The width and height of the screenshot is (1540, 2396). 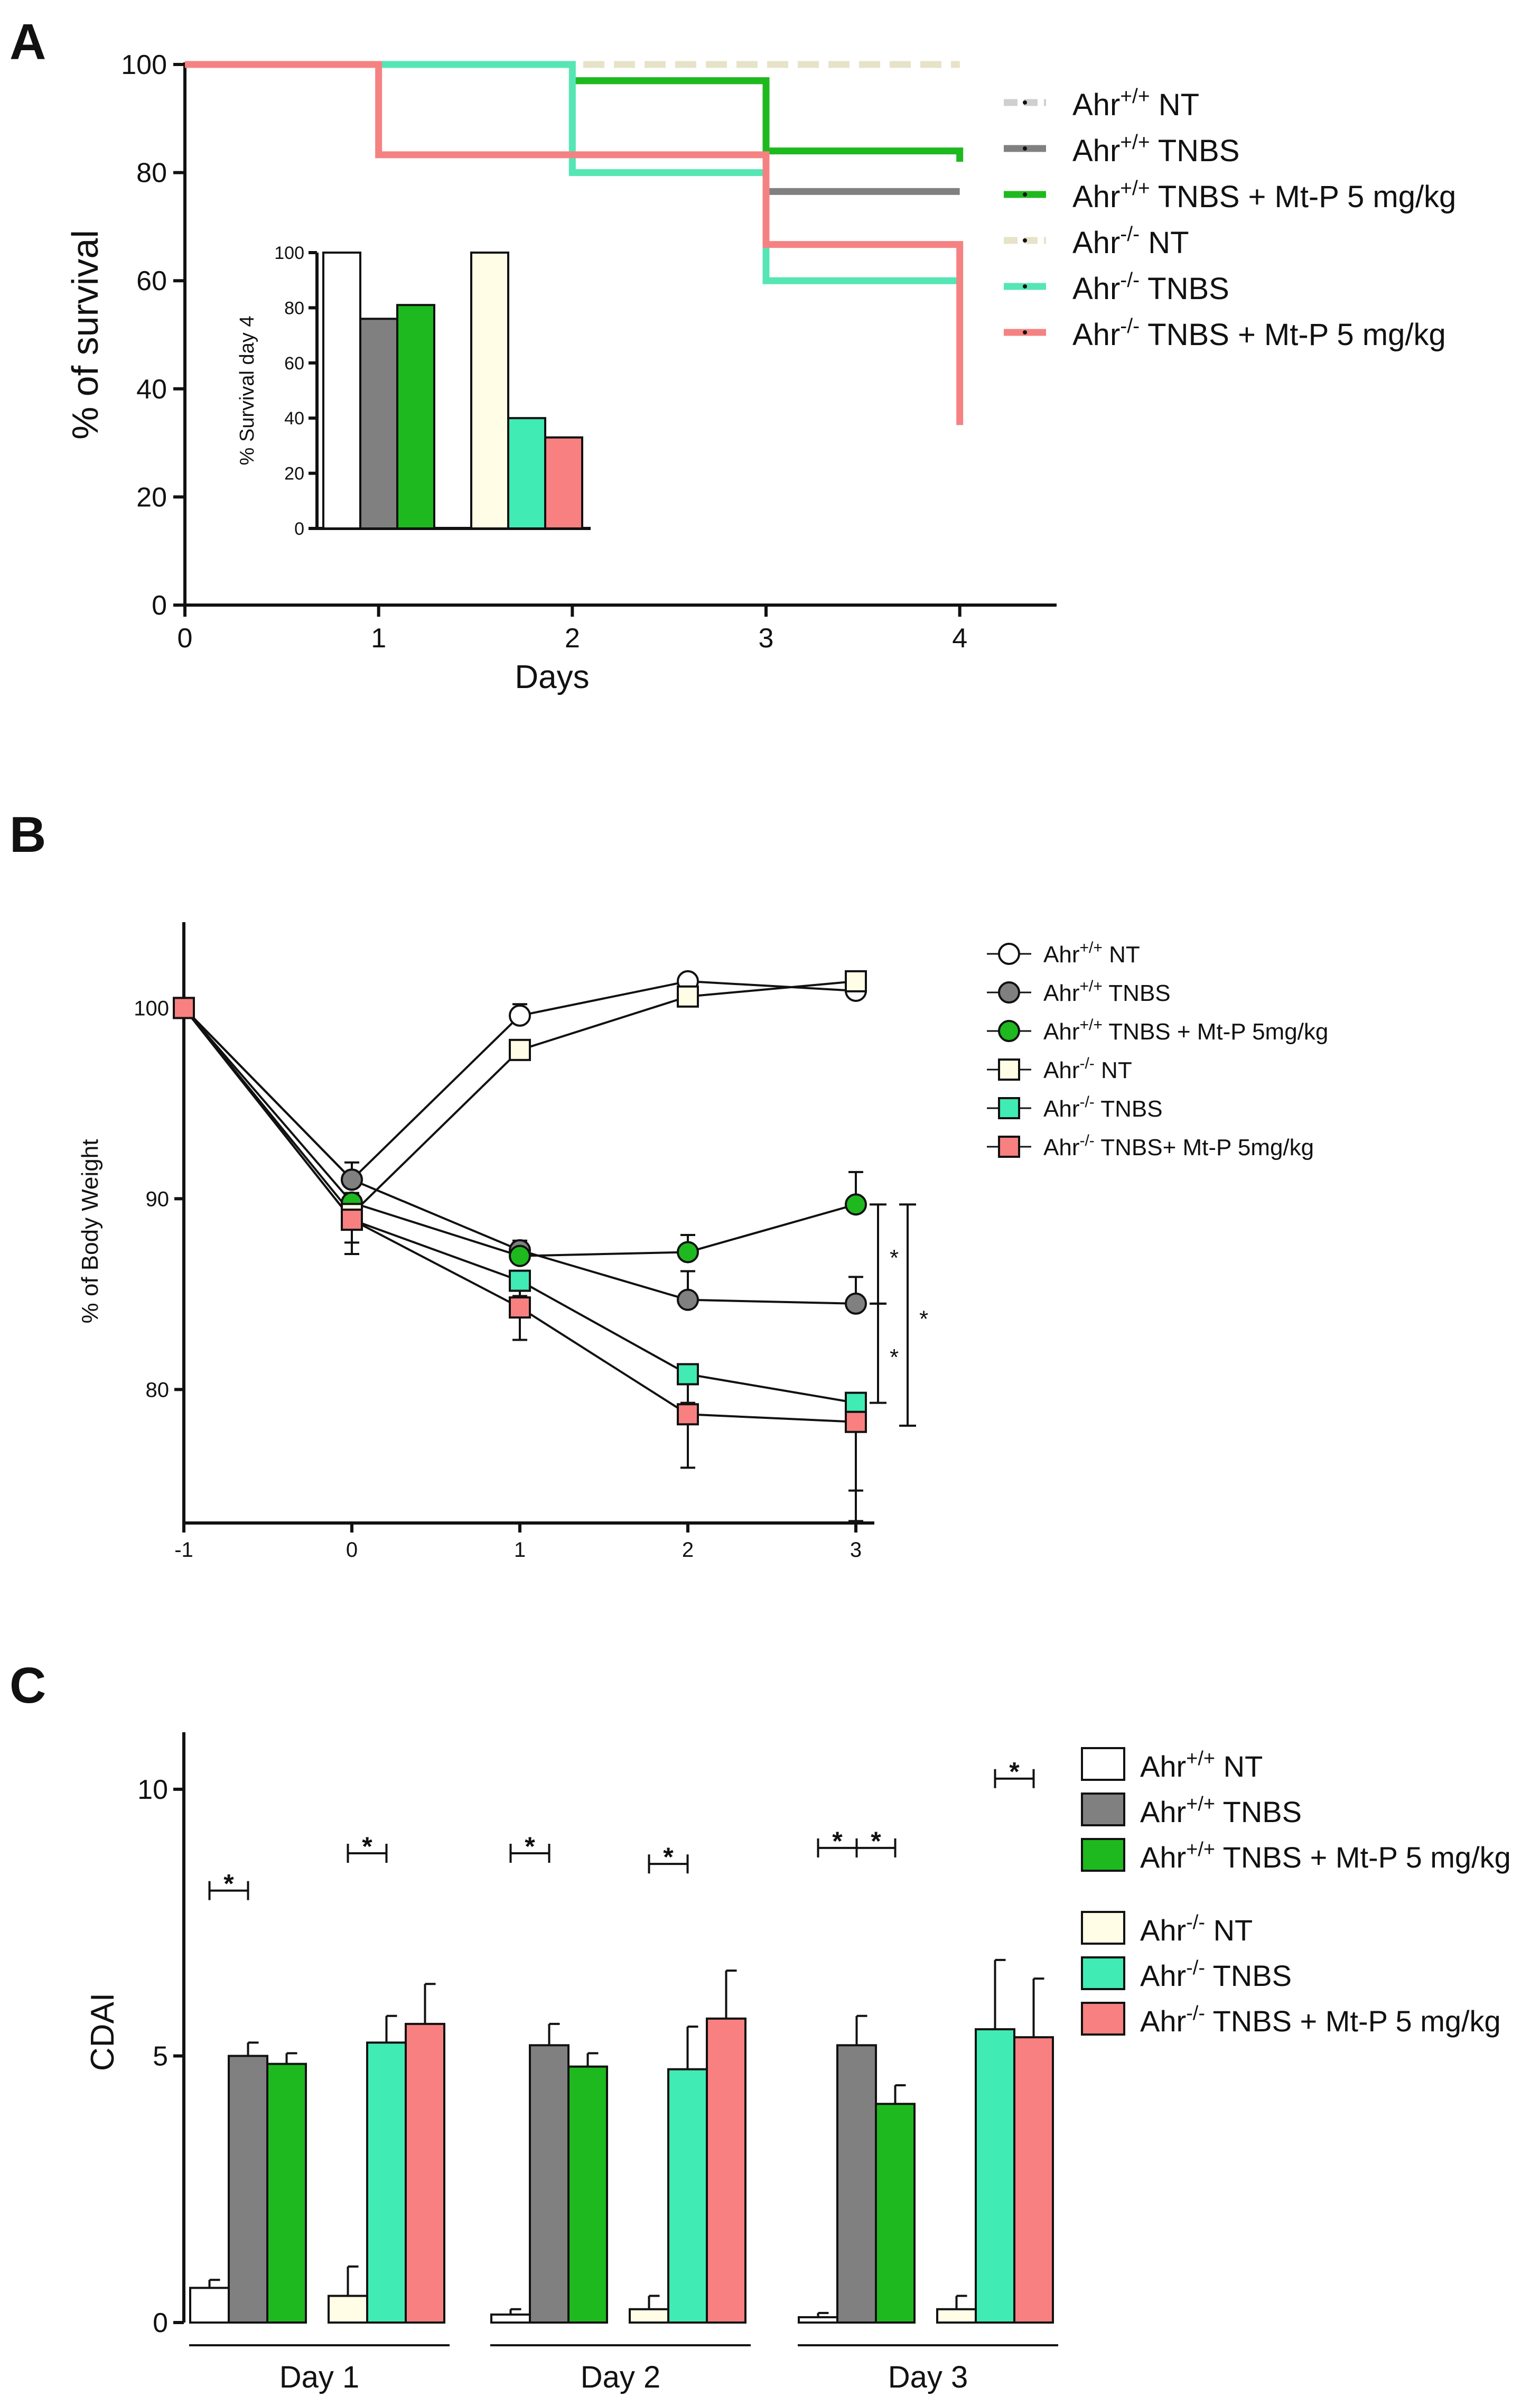 What do you see at coordinates (289, 253) in the screenshot?
I see `inset-y-tick-label: 100` at bounding box center [289, 253].